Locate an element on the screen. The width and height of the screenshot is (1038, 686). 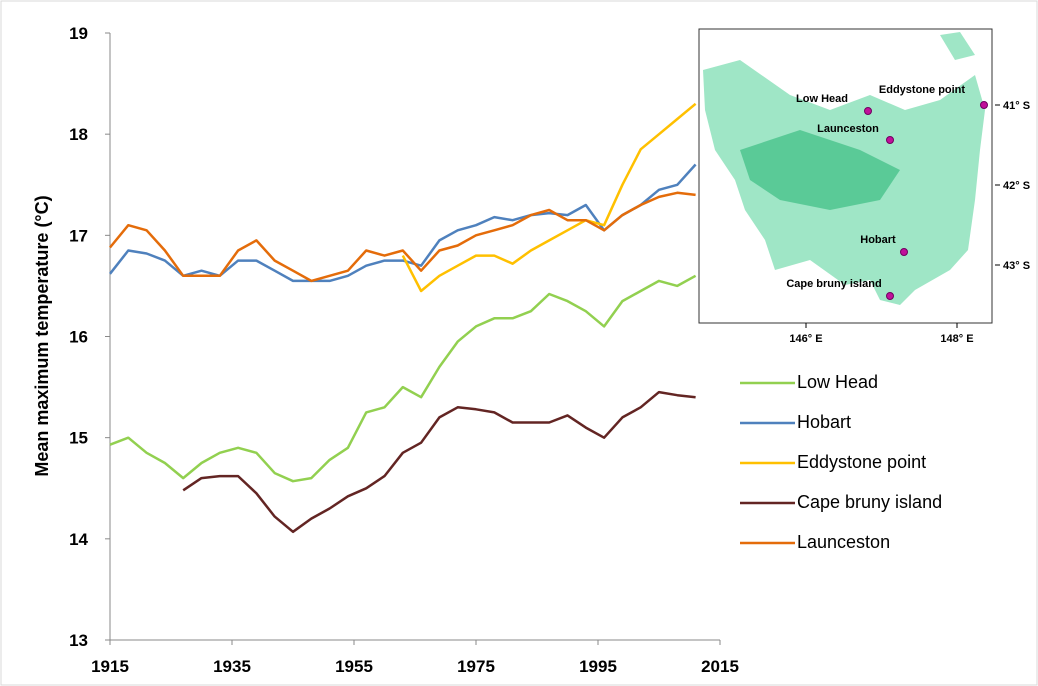
y-tick-label: 15 is located at coordinates (78, 438).